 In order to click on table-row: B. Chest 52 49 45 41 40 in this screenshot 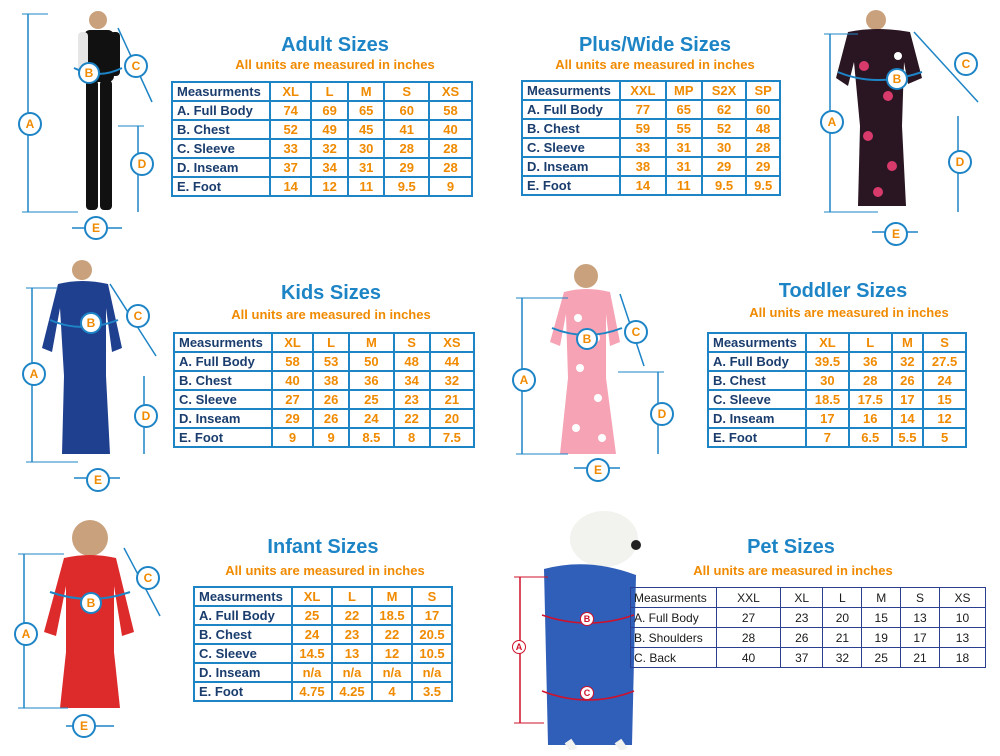, I will do `click(322, 129)`.